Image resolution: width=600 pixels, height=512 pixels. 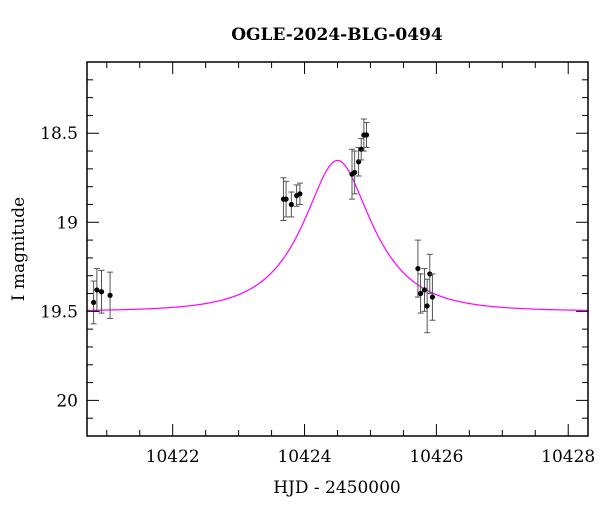 I want to click on y-tick-label: 19, so click(x=67, y=223).